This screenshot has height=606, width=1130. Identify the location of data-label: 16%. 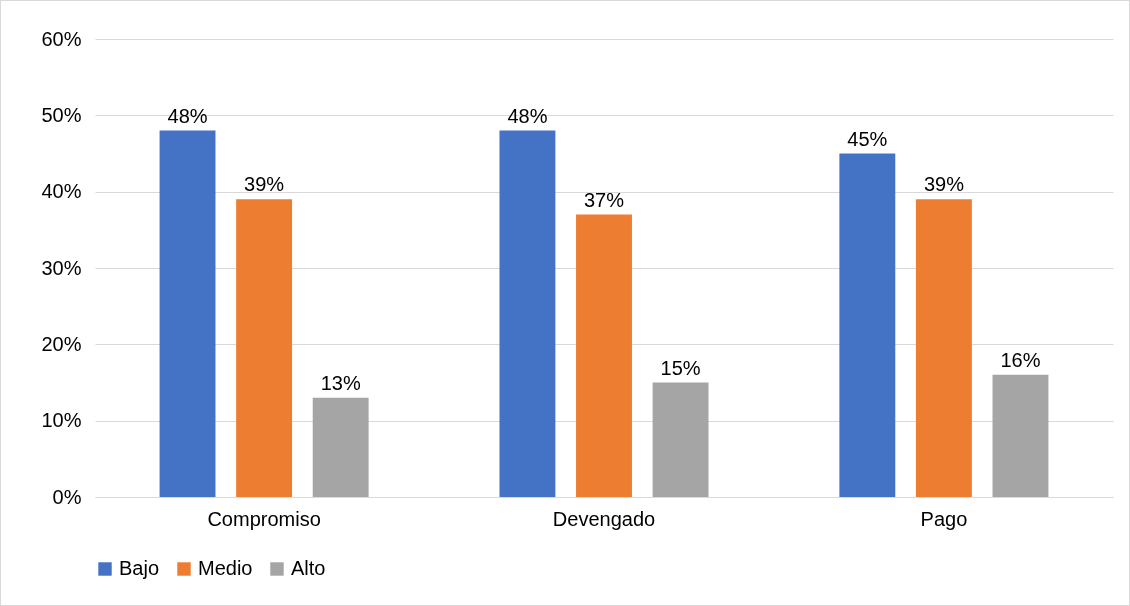
(1020, 359).